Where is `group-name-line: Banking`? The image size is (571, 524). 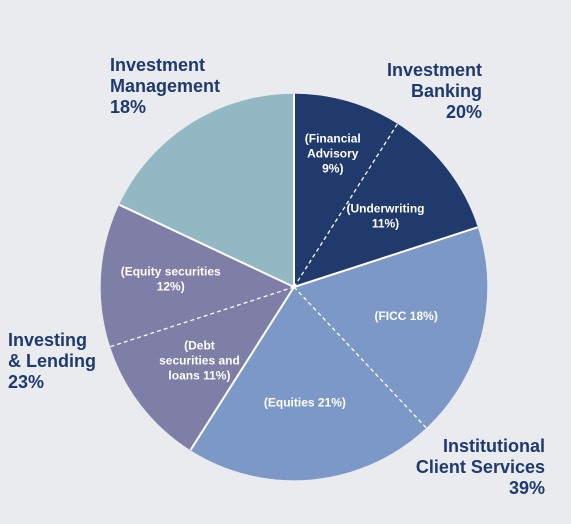
group-name-line: Banking is located at coordinates (446, 91).